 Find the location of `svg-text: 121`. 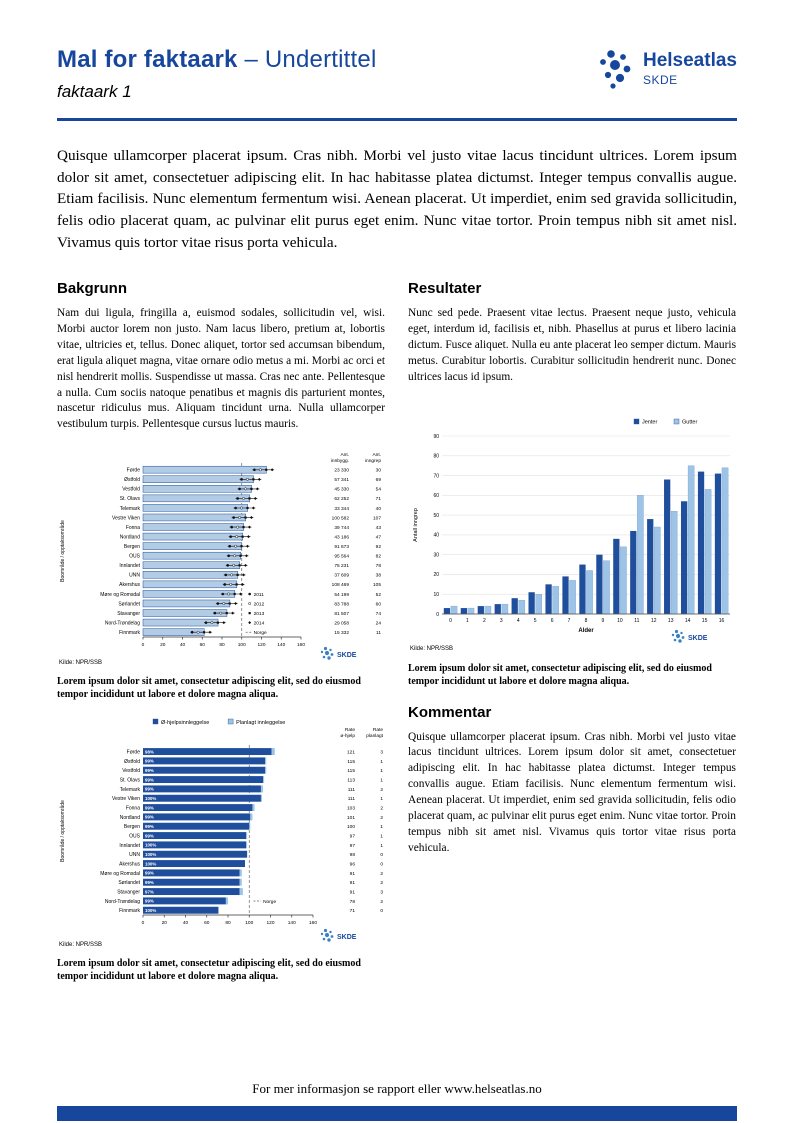

svg-text: 121 is located at coordinates (351, 753).